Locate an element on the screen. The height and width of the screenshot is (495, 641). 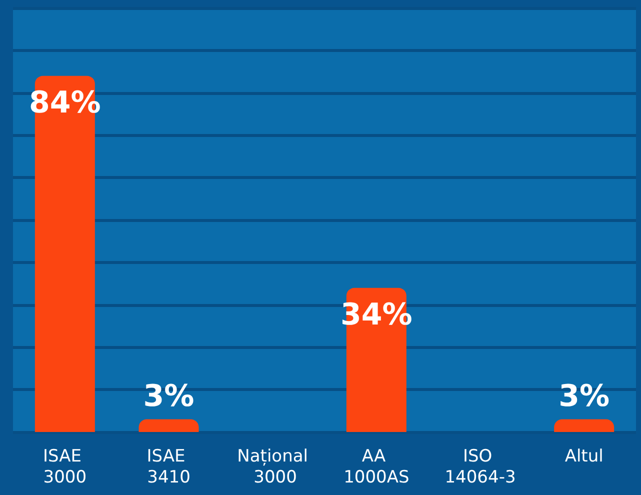
x-tick-label: Altul is located at coordinates (584, 456).